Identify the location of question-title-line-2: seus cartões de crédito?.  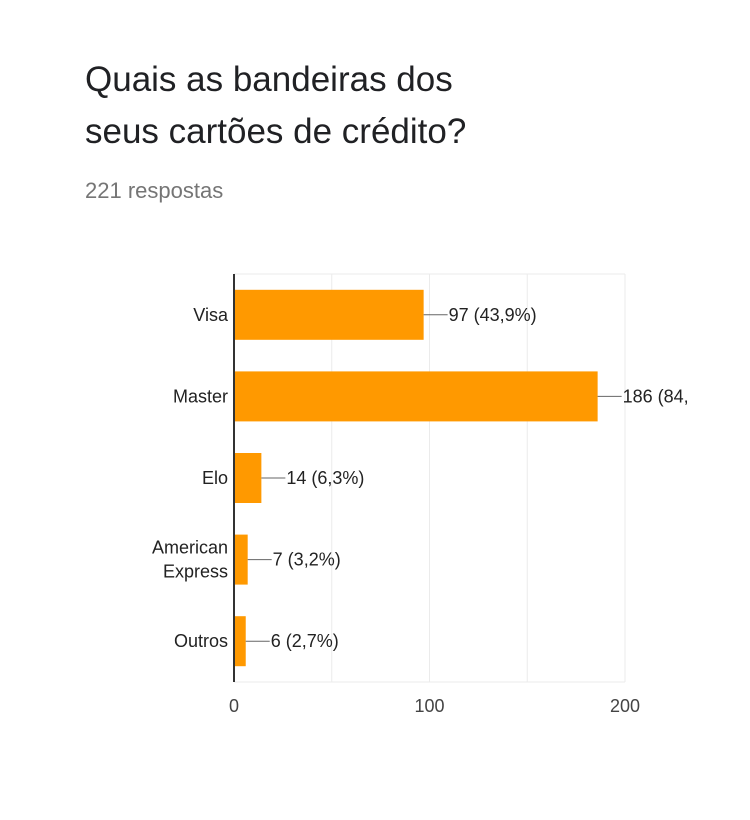
(276, 131).